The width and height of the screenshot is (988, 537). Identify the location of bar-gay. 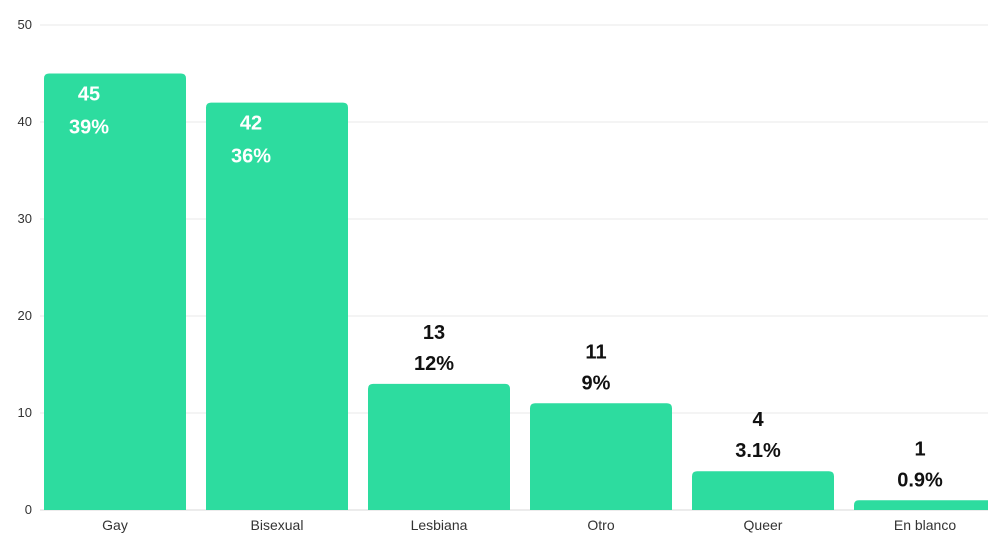
(115, 291).